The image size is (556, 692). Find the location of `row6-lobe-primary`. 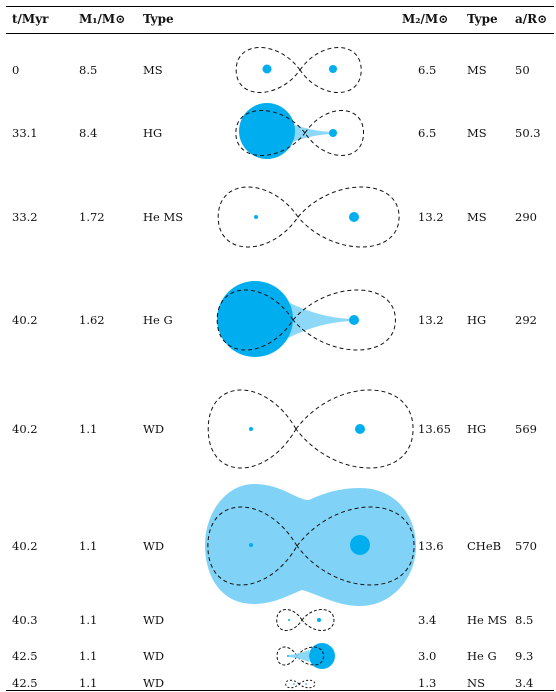

row6-lobe-primary is located at coordinates (252, 546).